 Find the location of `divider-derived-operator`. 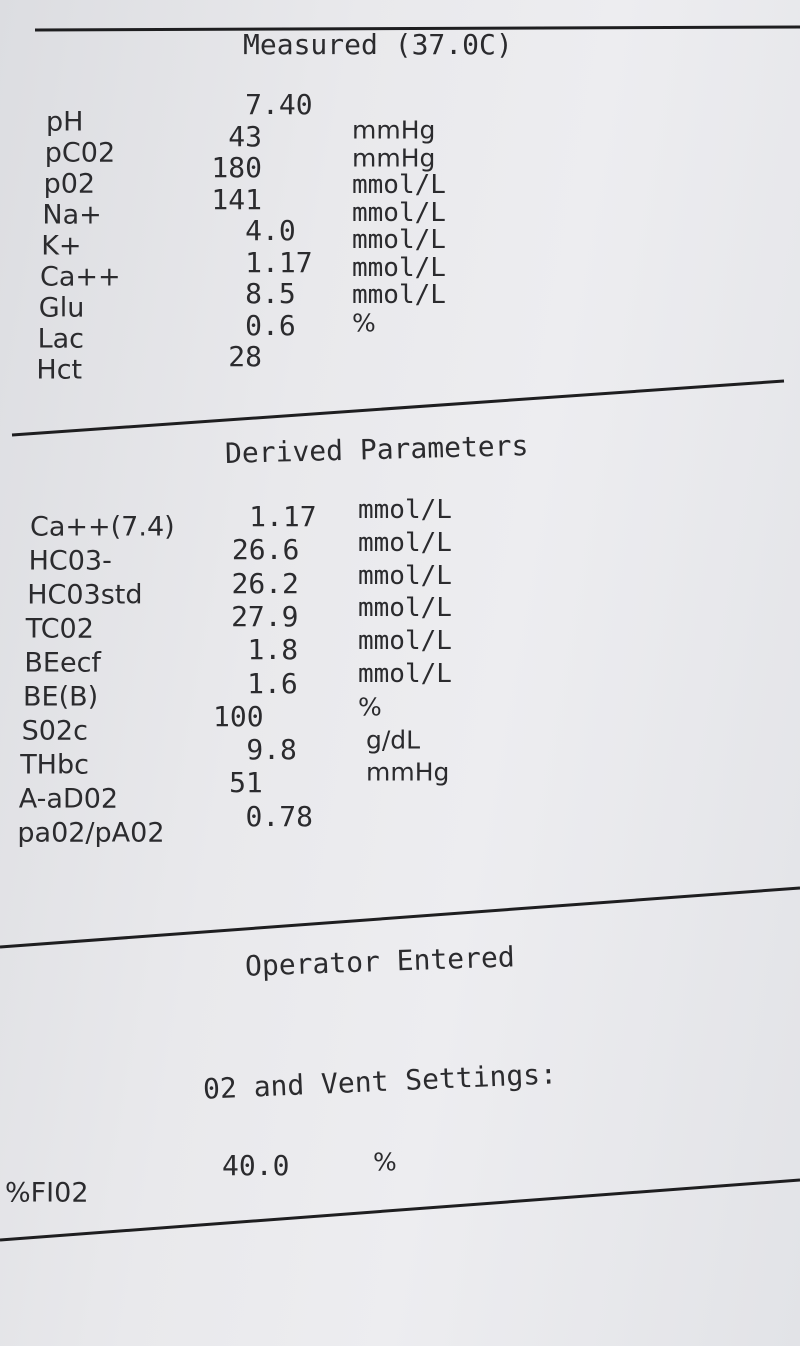

divider-derived-operator is located at coordinates (400, 917).